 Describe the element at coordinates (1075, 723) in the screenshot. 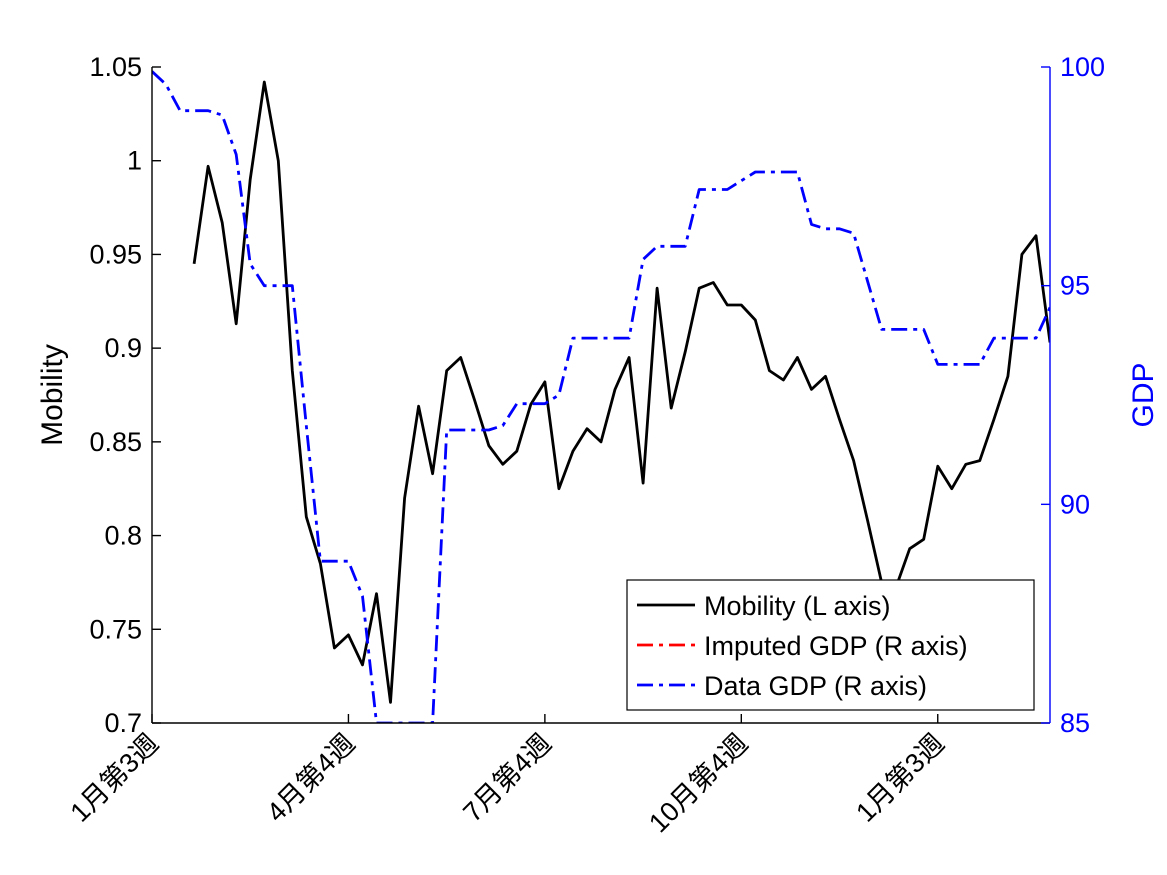

I see `right-tick-label: 85` at that location.